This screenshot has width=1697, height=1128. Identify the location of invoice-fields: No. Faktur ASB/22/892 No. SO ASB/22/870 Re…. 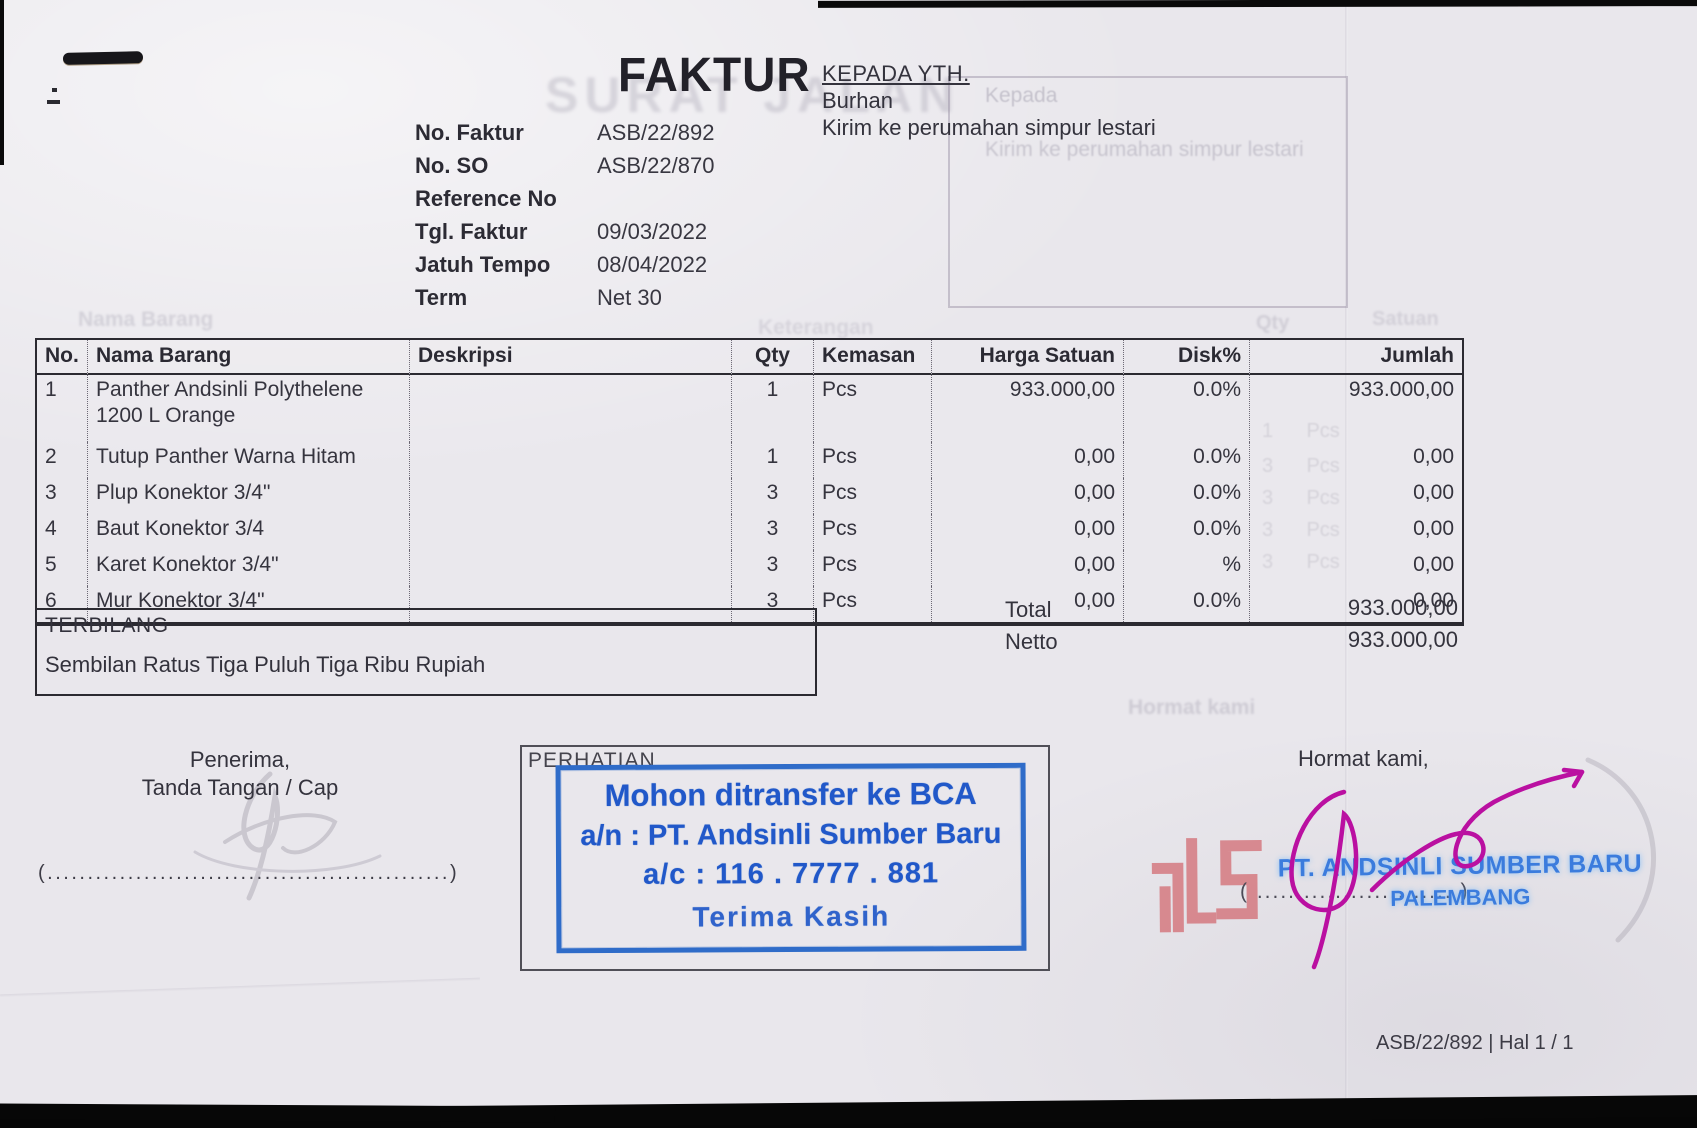
(564, 219).